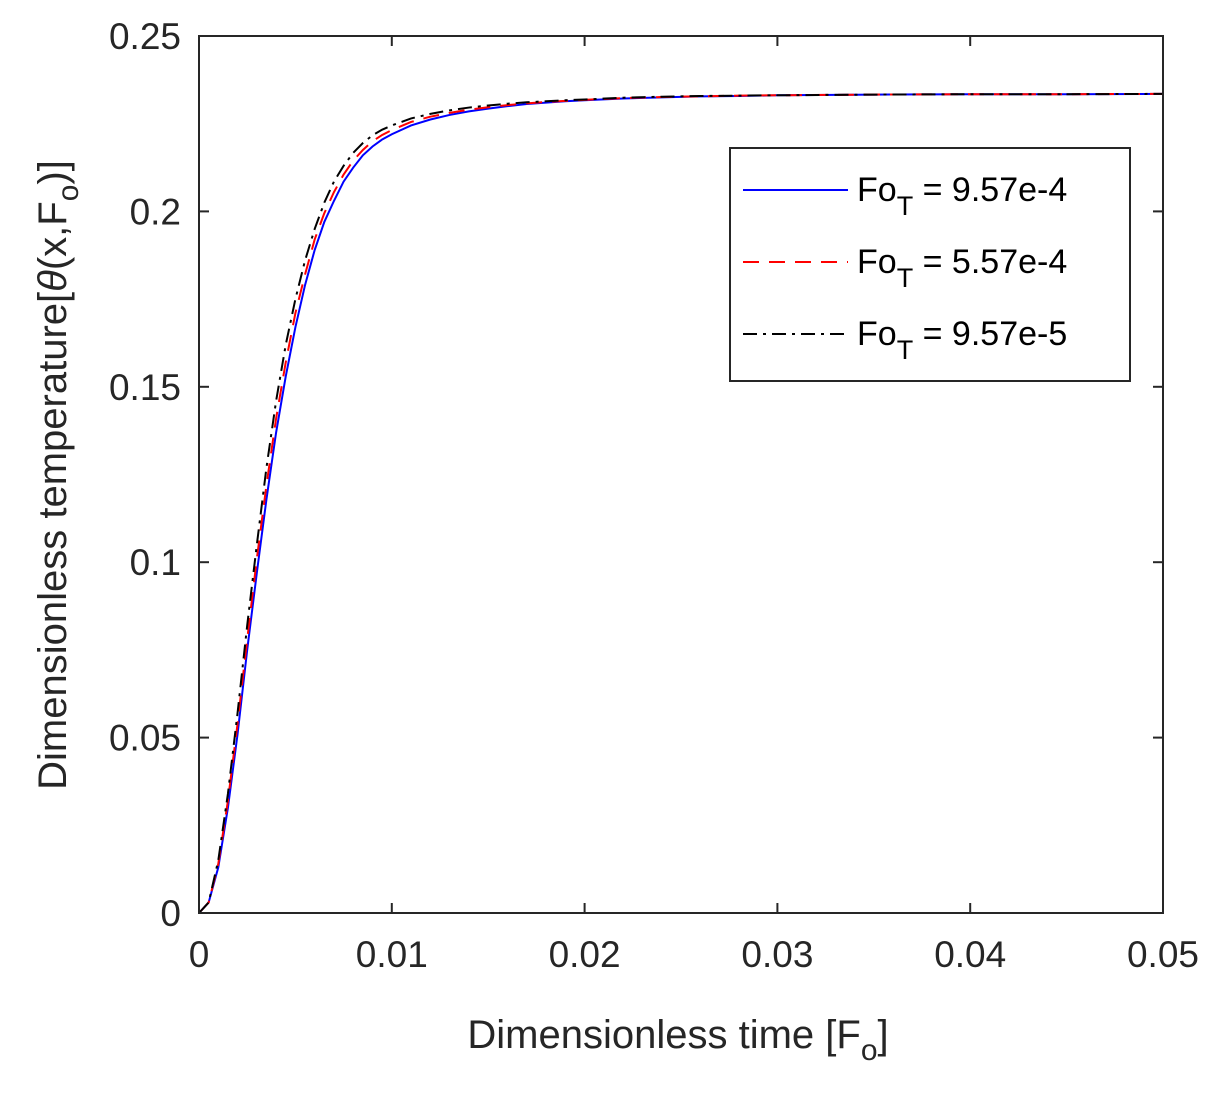 This screenshot has height=1094, width=1218. I want to click on y-tick-label: 0.15, so click(145, 387).